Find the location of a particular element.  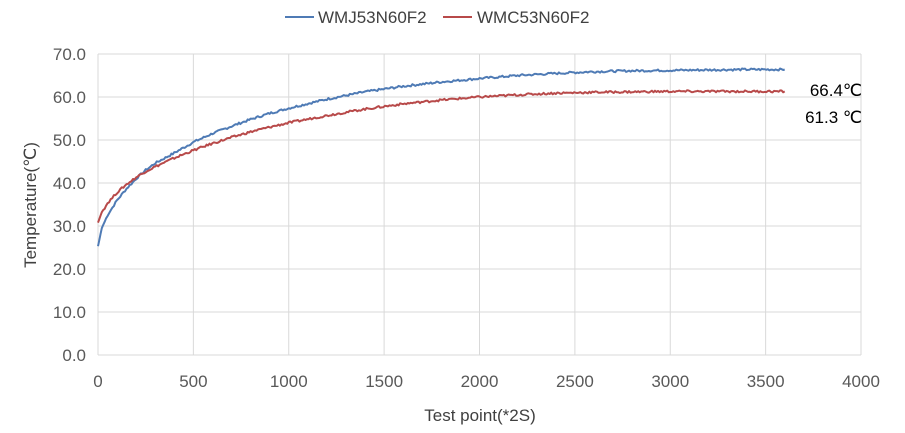

annotation-wmc53n60f2-final: 61.3 ℃ is located at coordinates (833, 117).